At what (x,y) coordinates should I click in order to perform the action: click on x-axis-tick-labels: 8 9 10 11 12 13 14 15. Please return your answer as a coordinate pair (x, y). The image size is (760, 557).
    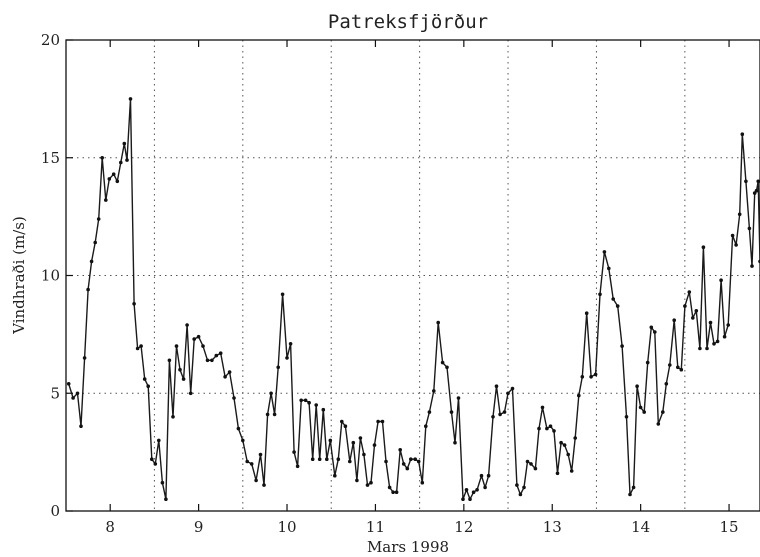
    Looking at the image, I should click on (421, 527).